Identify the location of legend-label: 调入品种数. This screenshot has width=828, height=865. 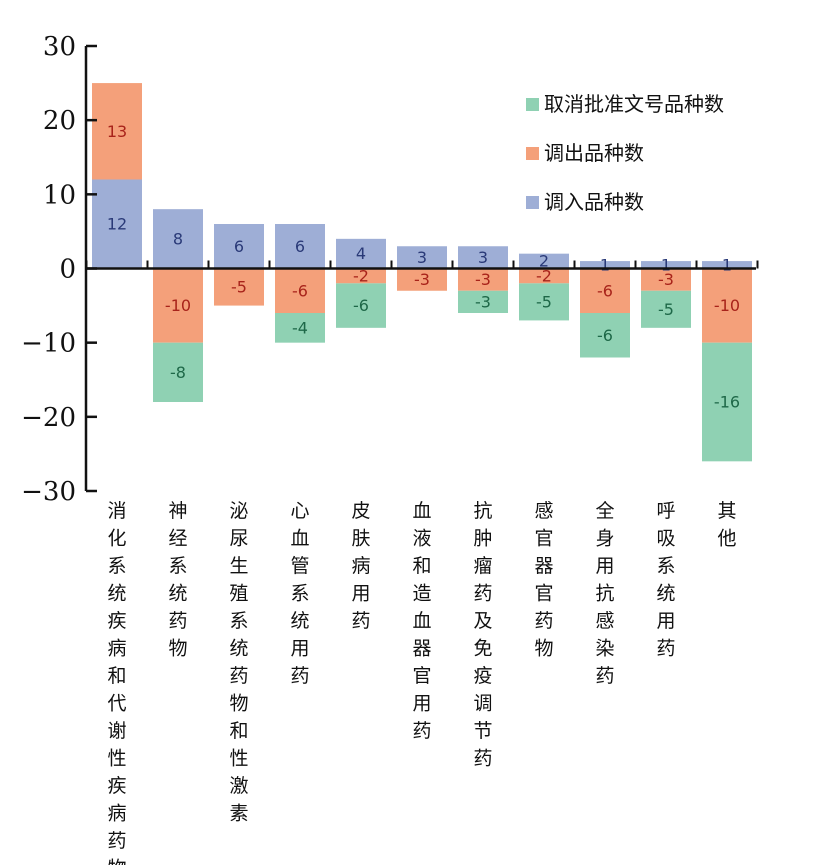
(594, 202).